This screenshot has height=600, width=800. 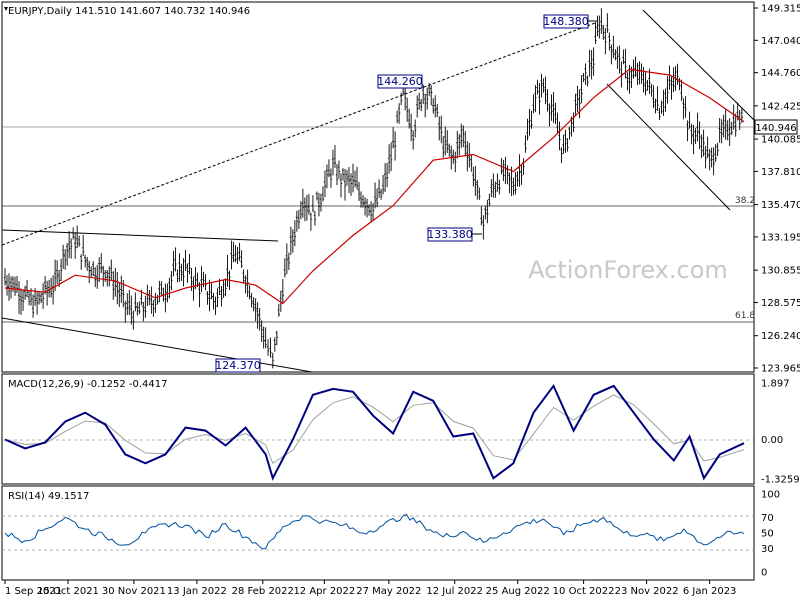 What do you see at coordinates (770, 534) in the screenshot?
I see `rsi-axis: 100 70 50 30 0` at bounding box center [770, 534].